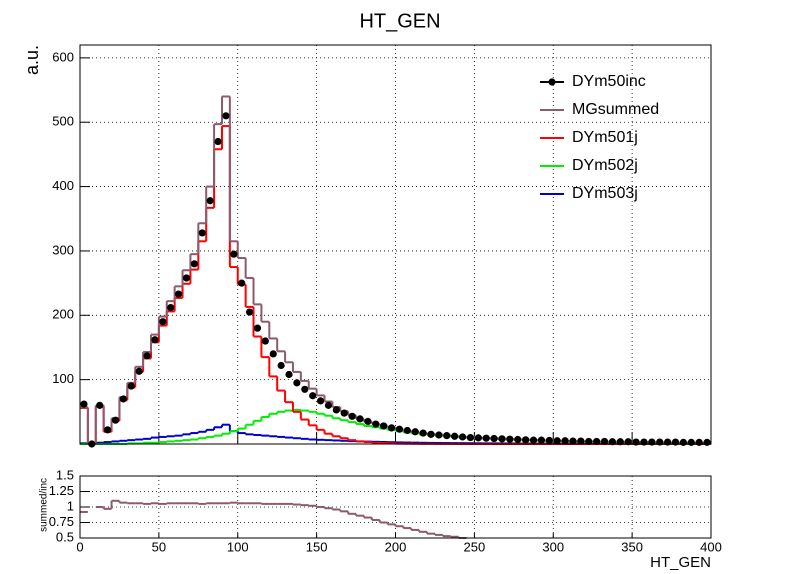 The height and width of the screenshot is (574, 798). Describe the element at coordinates (63, 314) in the screenshot. I see `y-tick-label: 200` at that location.